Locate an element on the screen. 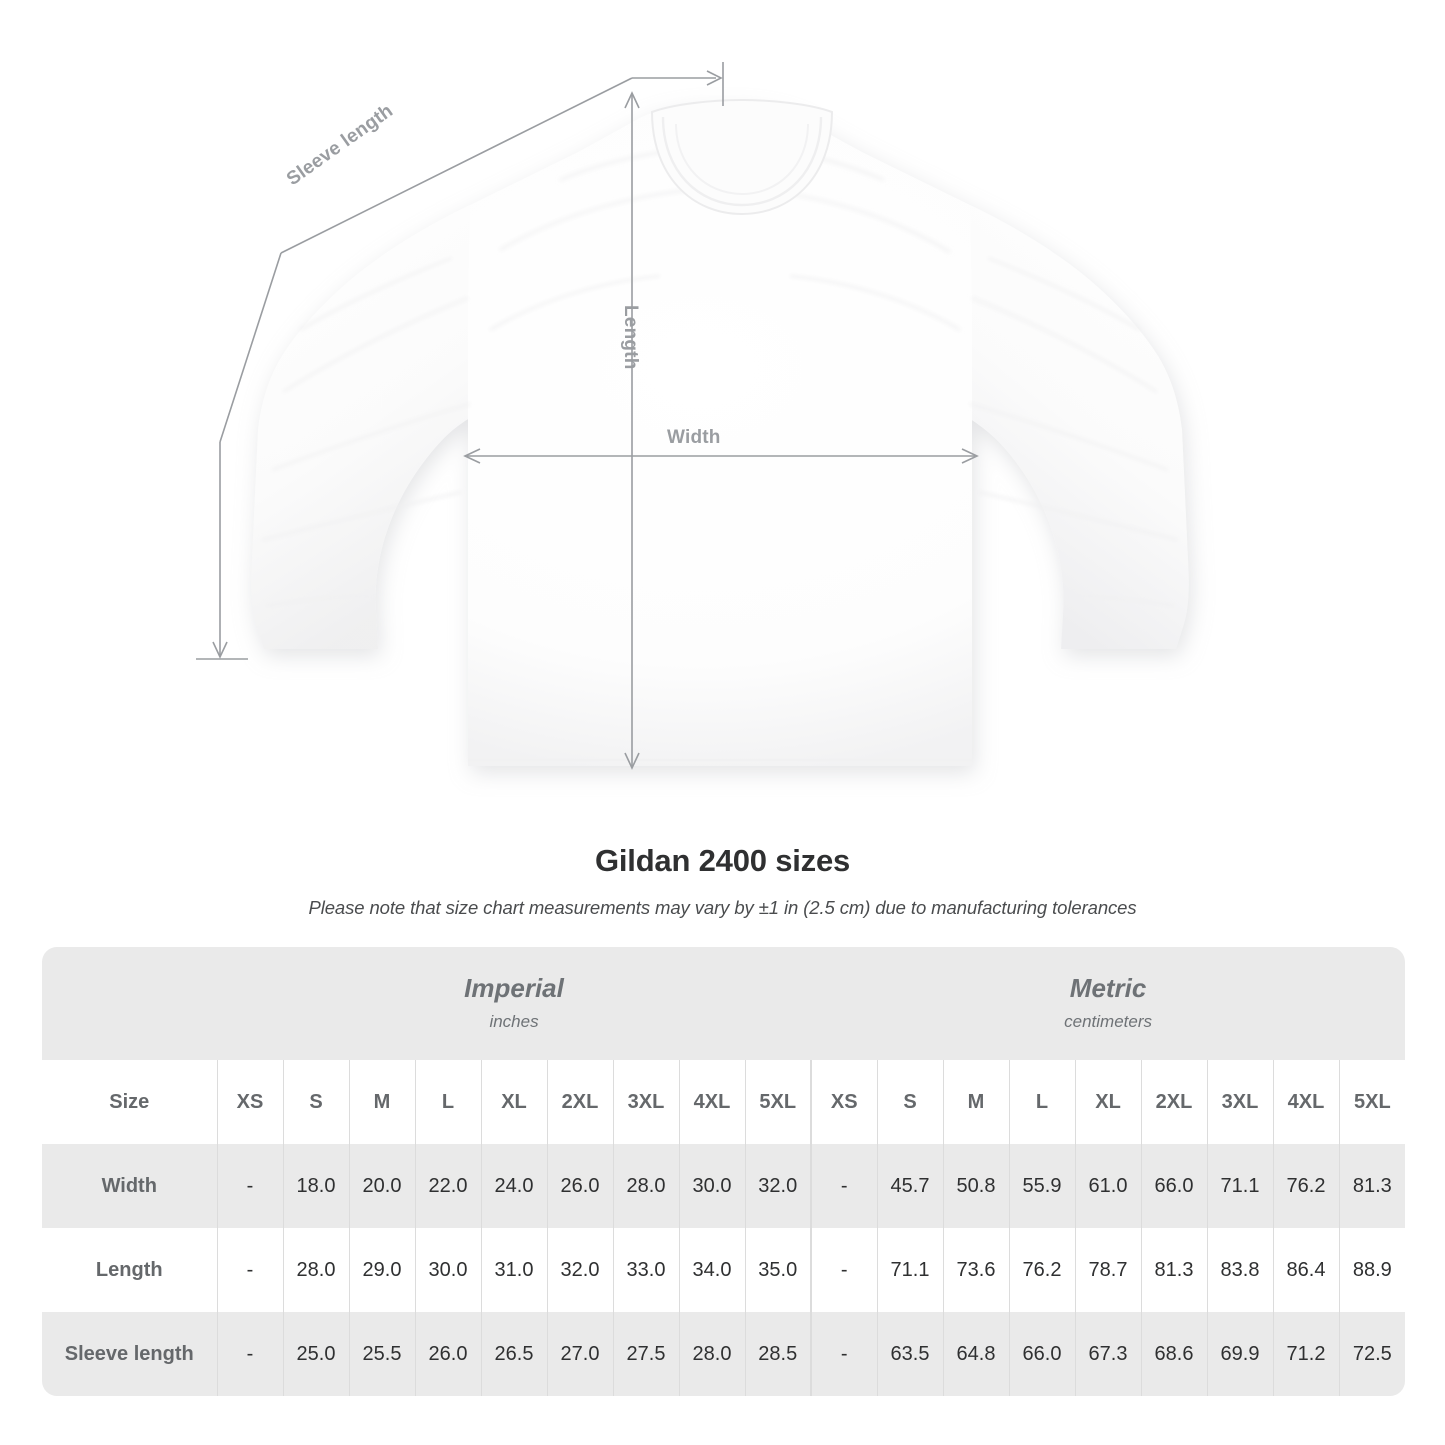  cell-length-metric-xl: 78.7 is located at coordinates (1108, 1270).